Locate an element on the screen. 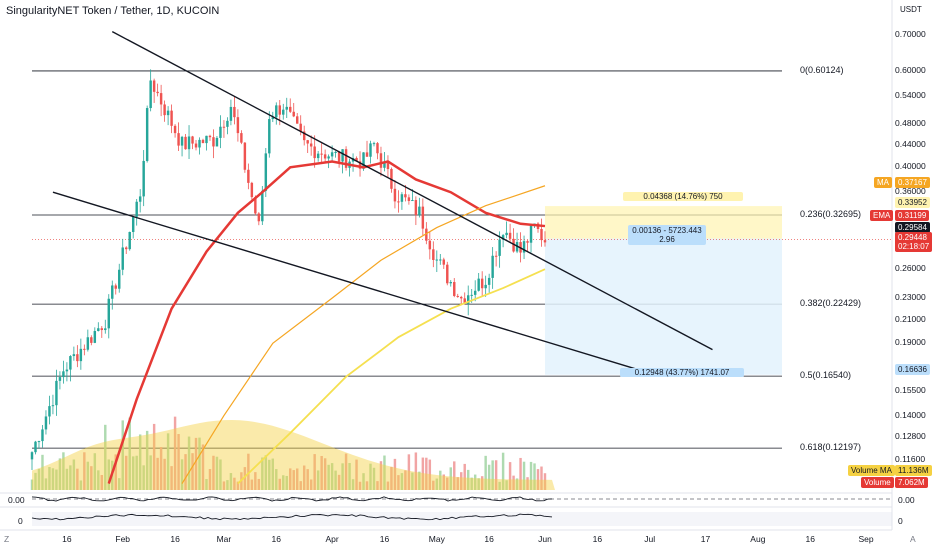 Image resolution: width=932 pixels, height=550 pixels. scale-mode-icon: Z is located at coordinates (7, 539).